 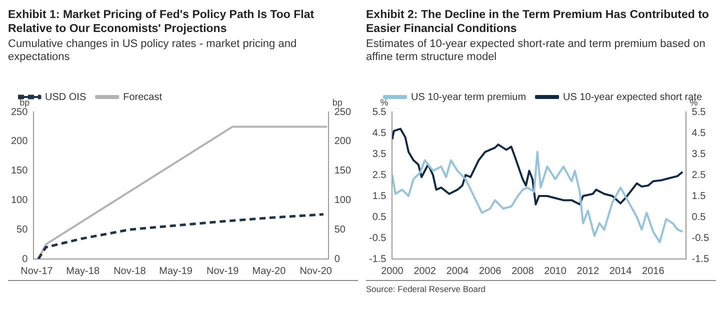 What do you see at coordinates (337, 102) in the screenshot?
I see `y2-axis-title: bp` at bounding box center [337, 102].